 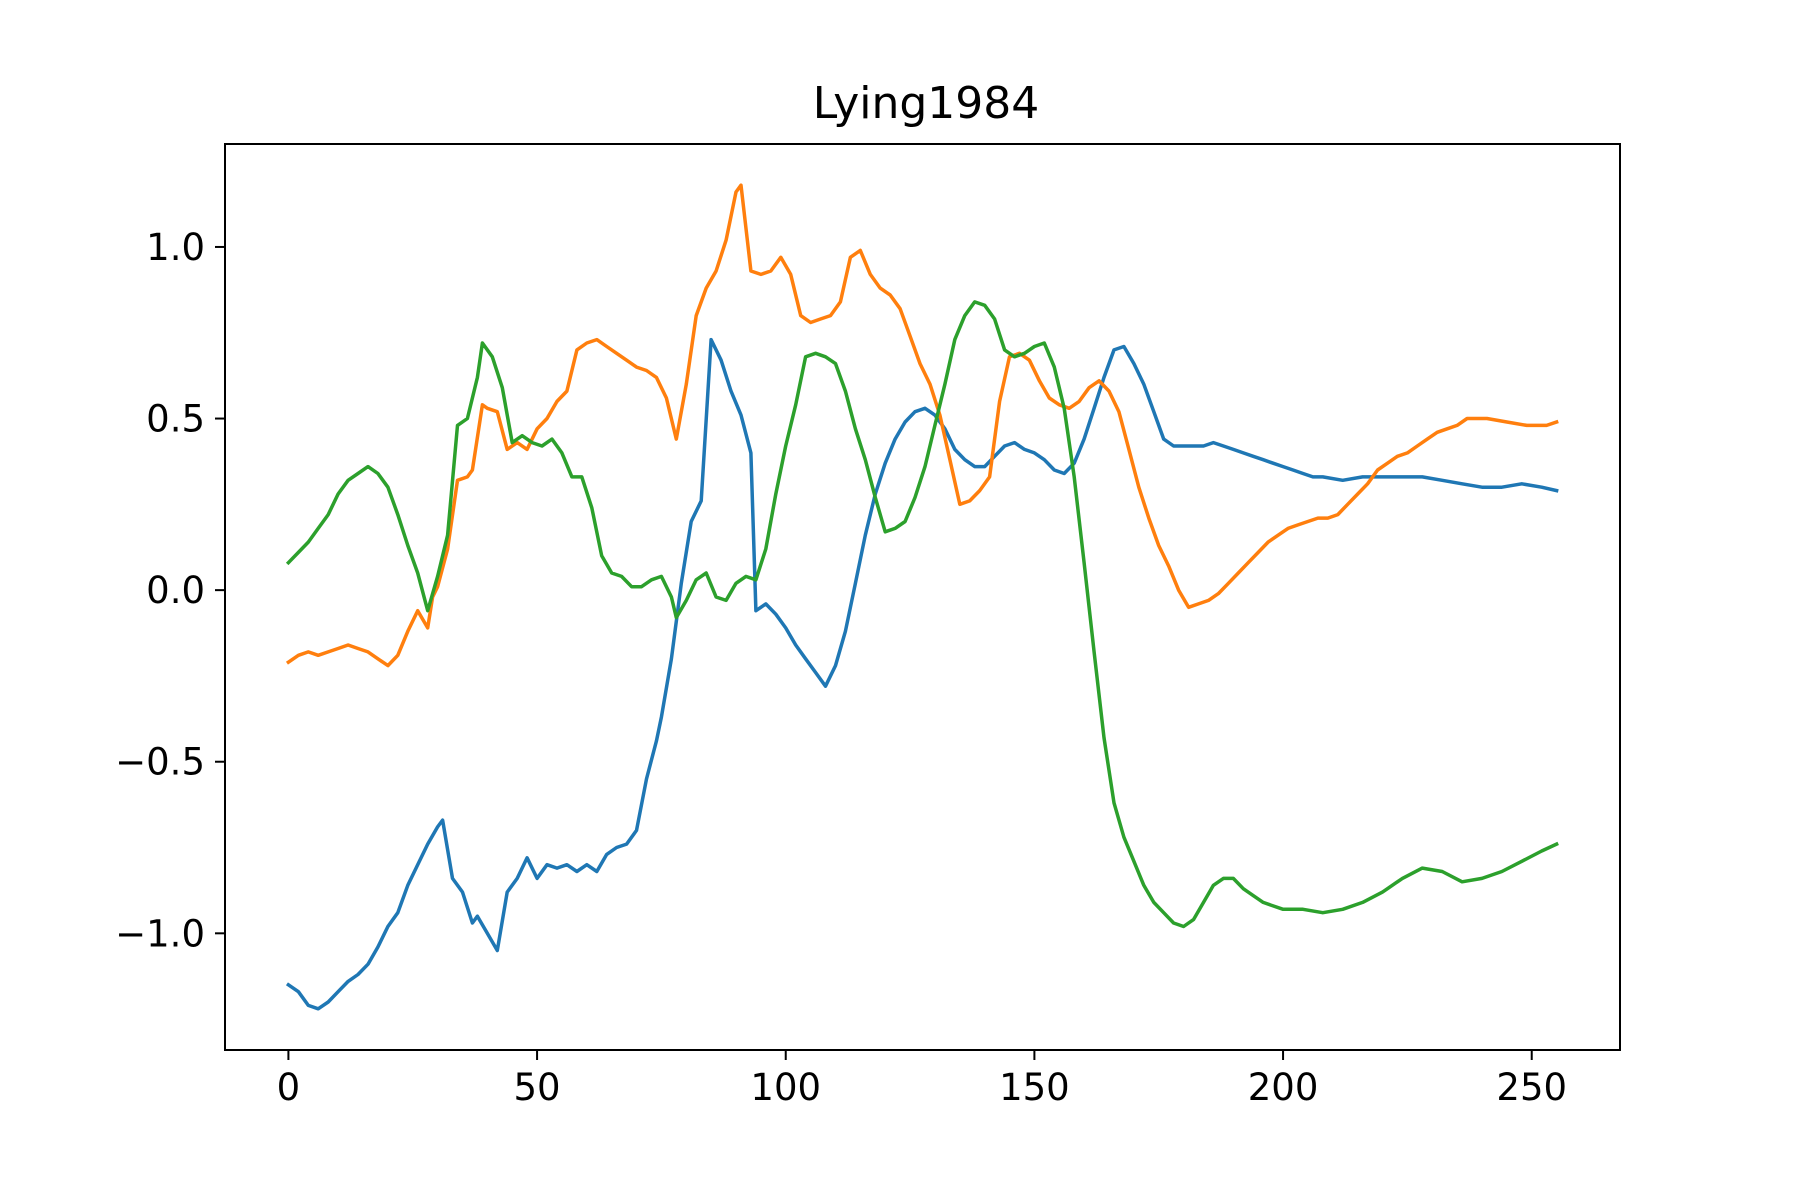 I want to click on y-tick-label: 0.5, so click(x=175, y=419).